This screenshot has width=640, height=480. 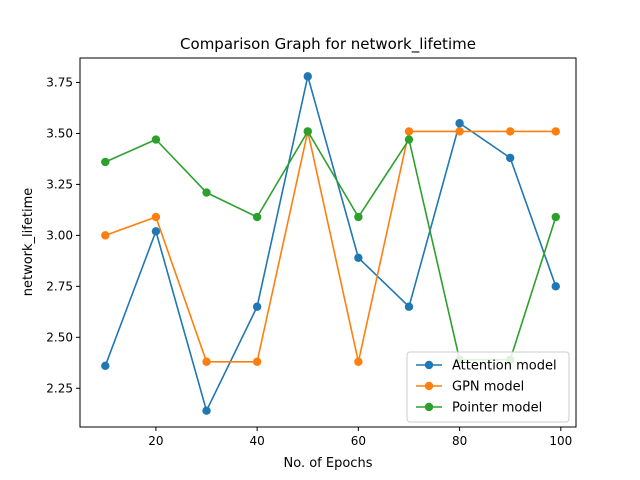 I want to click on y-tick-label: 2.25, so click(x=59, y=388).